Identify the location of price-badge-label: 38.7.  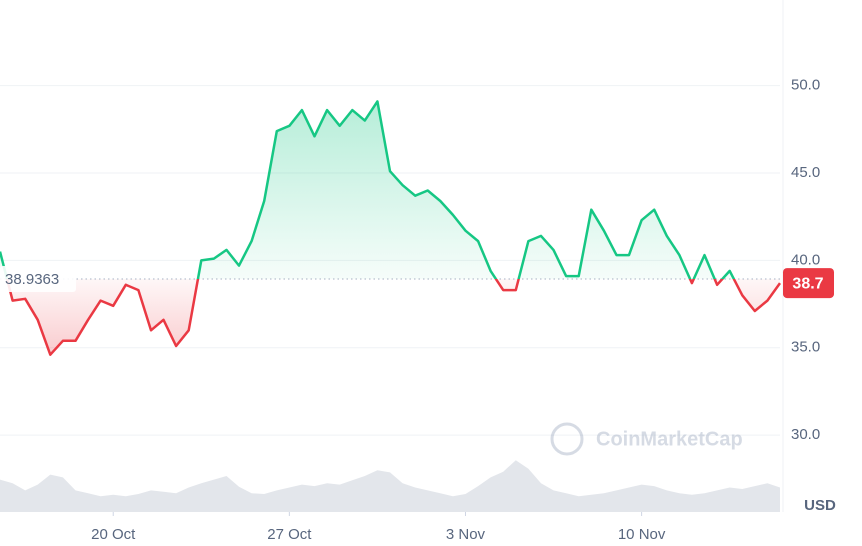
(807, 283).